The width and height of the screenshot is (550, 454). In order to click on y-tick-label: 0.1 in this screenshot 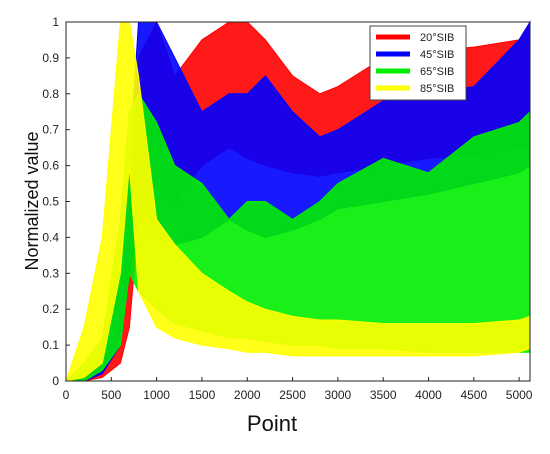, I will do `click(50, 345)`.